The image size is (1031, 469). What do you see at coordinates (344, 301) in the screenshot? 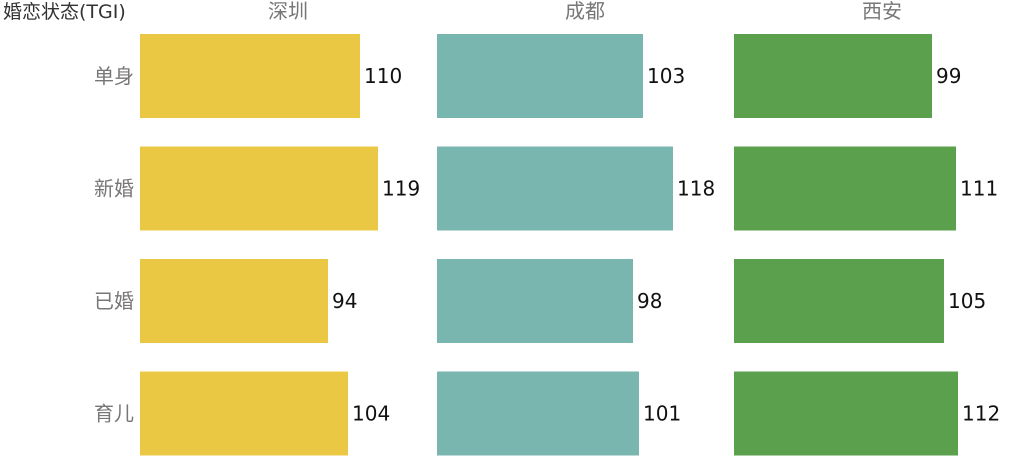
I see `bar-value-label: 94` at bounding box center [344, 301].